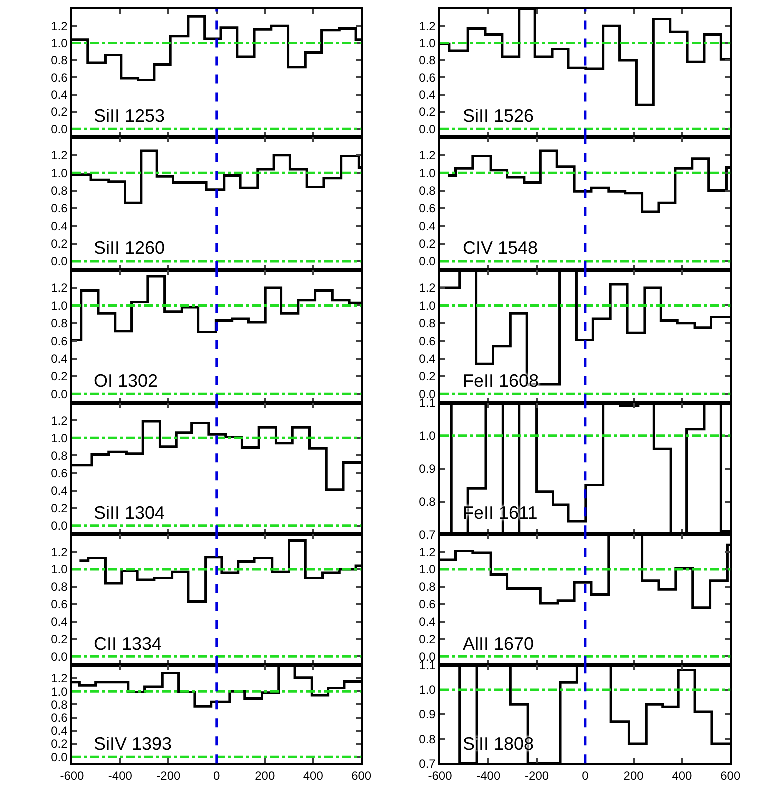 This screenshot has width=761, height=807. Describe the element at coordinates (126, 381) in the screenshot. I see `text: OI 1302` at that location.